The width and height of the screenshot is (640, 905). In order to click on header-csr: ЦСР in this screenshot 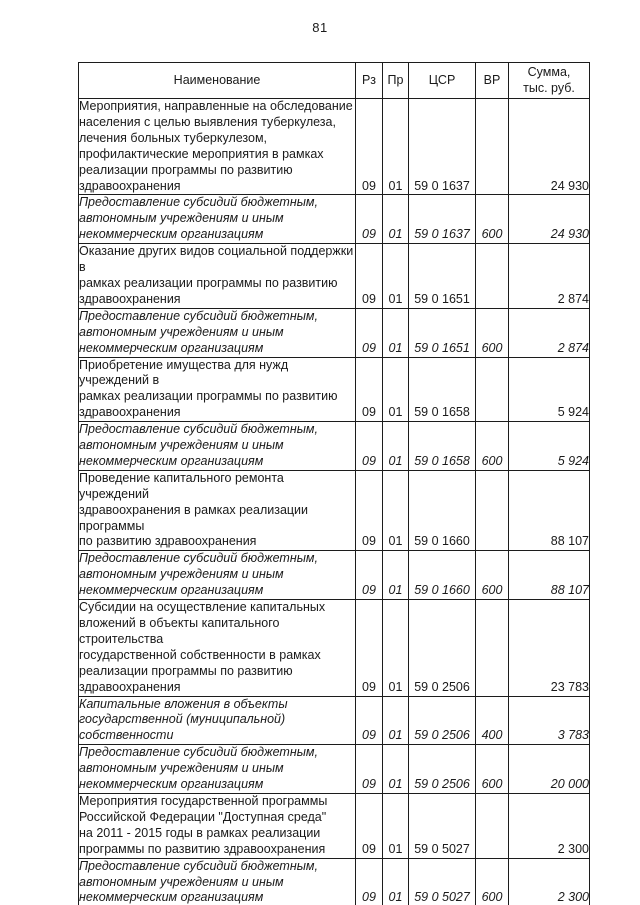, I will do `click(442, 80)`.